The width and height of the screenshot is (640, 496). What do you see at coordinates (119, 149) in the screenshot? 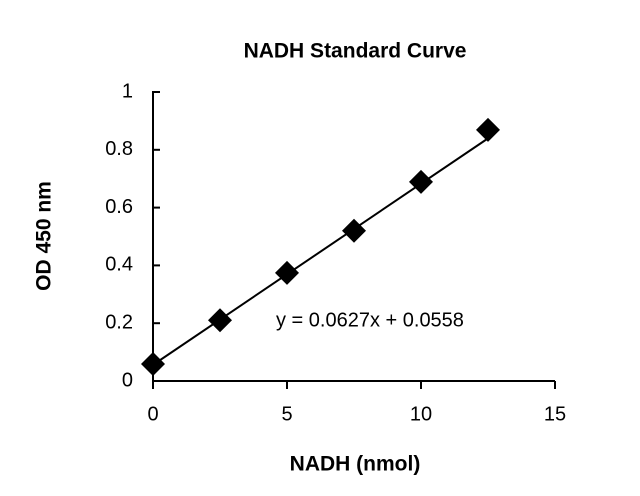
I see `y-tick-label: 0.8` at bounding box center [119, 149].